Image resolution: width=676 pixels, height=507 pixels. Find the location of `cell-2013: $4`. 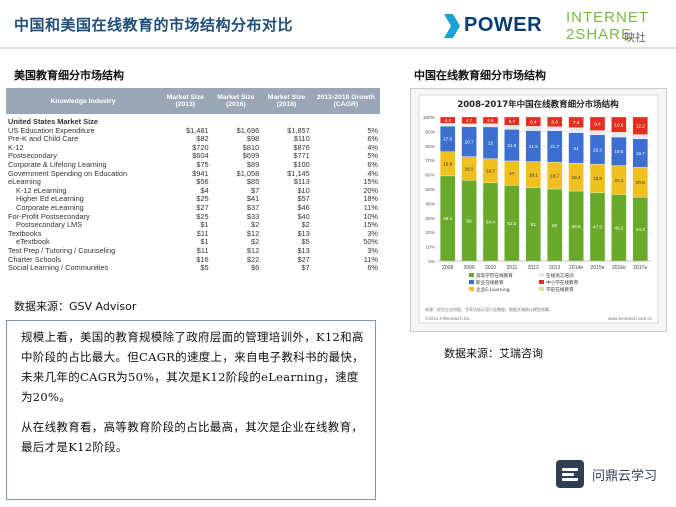

cell-2013: $4 is located at coordinates (204, 190).